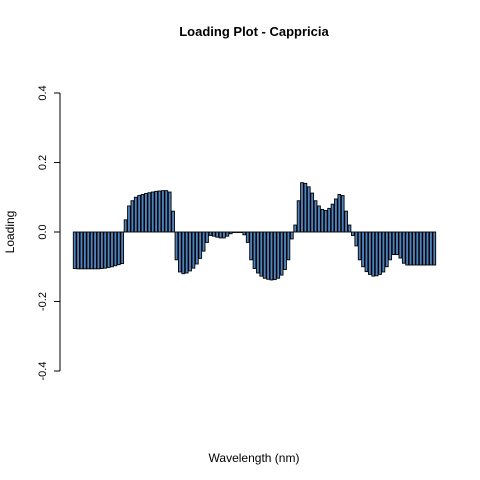  What do you see at coordinates (43, 92) in the screenshot?
I see `y-tick-label: 0.4` at bounding box center [43, 92].